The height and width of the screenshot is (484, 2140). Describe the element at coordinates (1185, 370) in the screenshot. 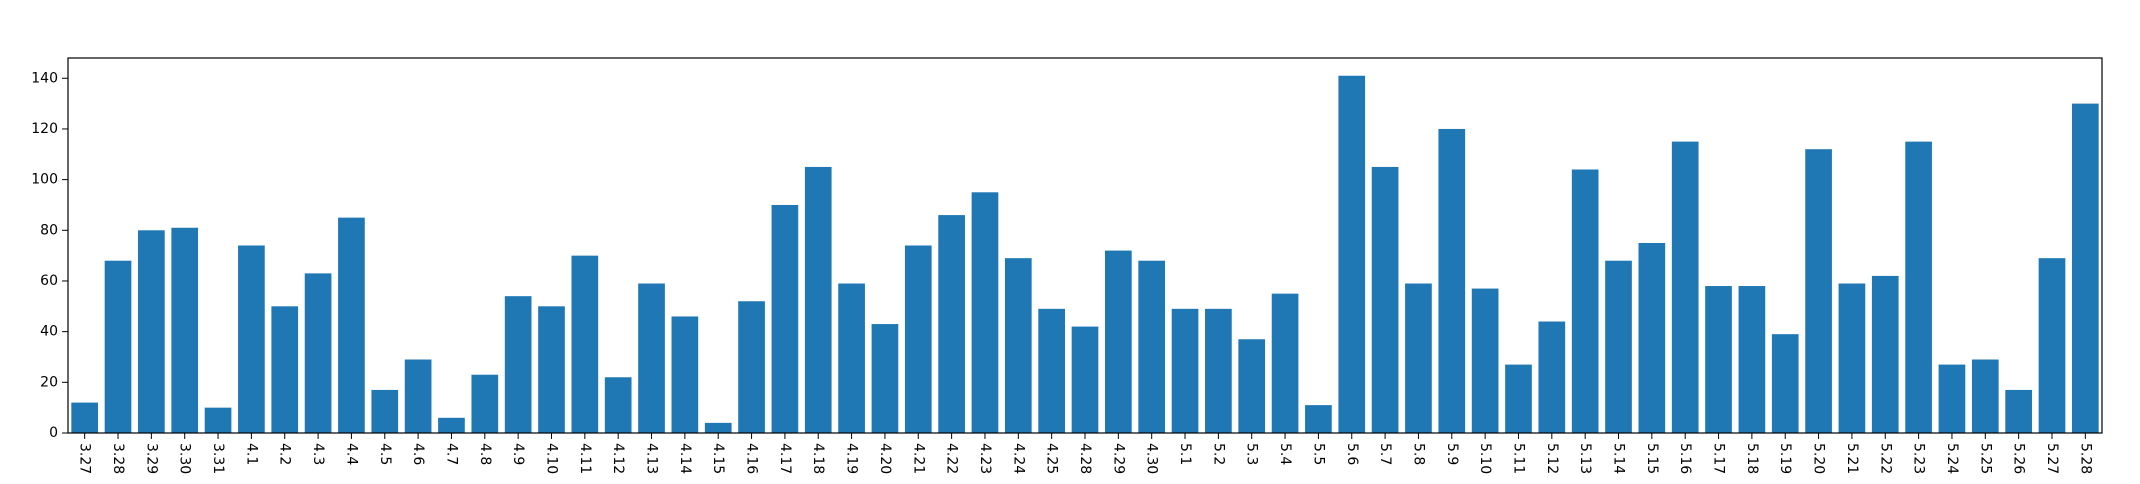

I see `bar-5.1` at that location.